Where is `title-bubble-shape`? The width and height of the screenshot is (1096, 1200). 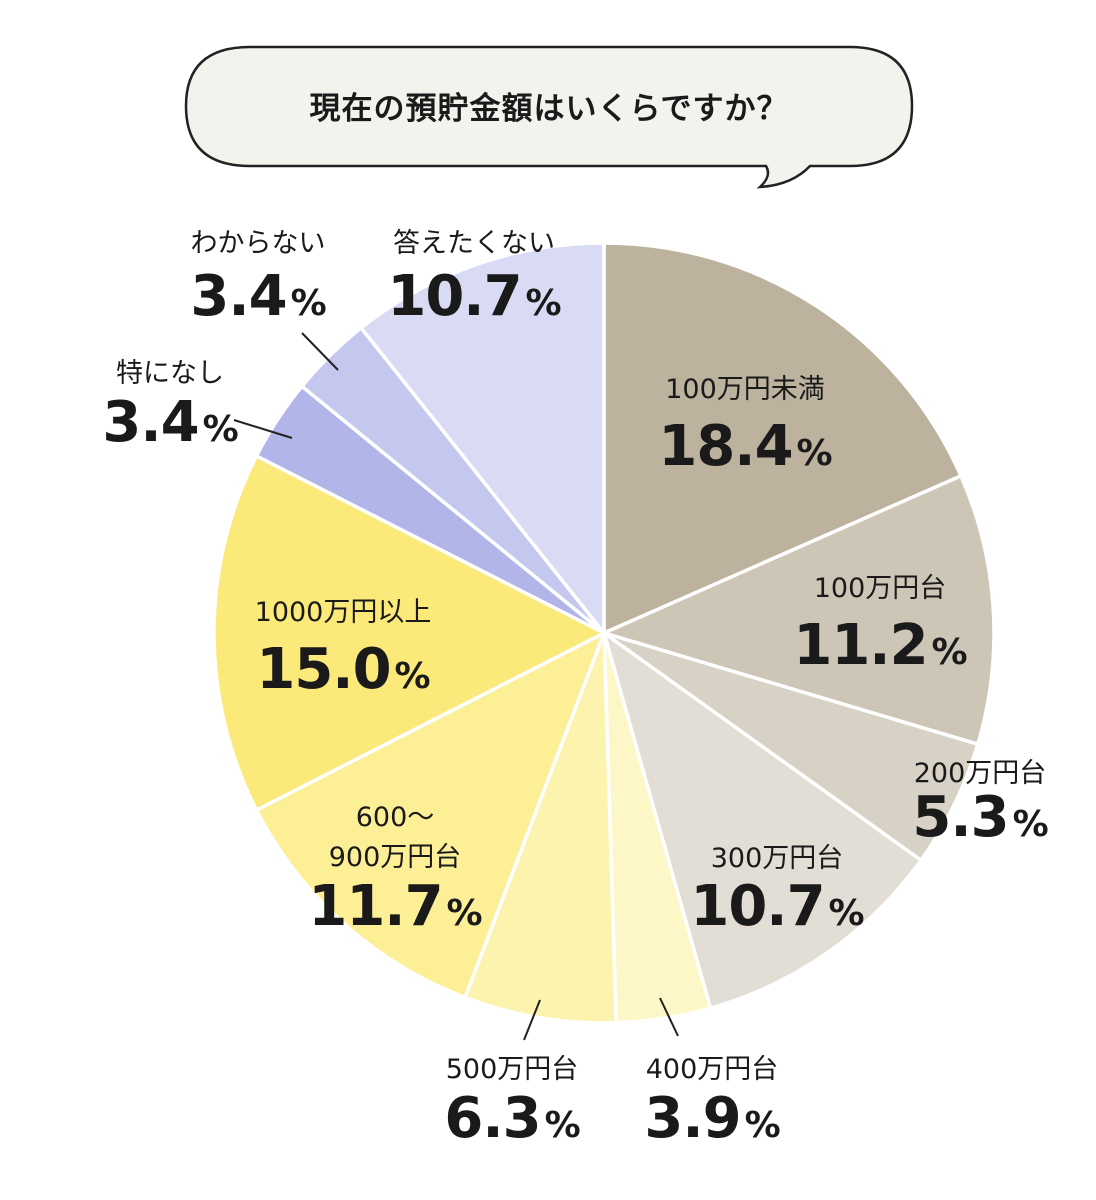
title-bubble-shape is located at coordinates (549, 117).